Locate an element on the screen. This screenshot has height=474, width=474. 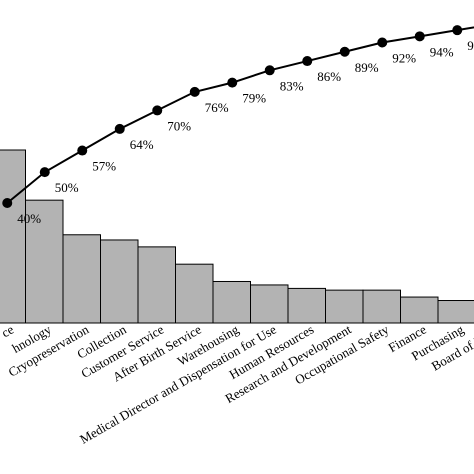
cumulative-label-1: 50% is located at coordinates (67, 187).